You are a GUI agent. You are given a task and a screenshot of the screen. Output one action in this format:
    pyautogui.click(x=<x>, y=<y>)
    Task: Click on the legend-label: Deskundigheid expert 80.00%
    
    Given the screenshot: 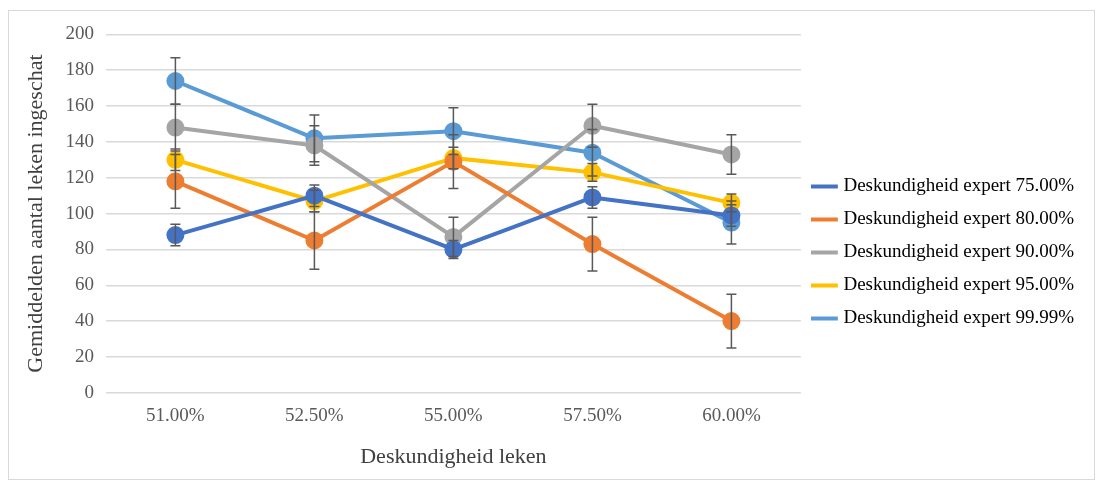 What is the action you would take?
    pyautogui.click(x=959, y=218)
    